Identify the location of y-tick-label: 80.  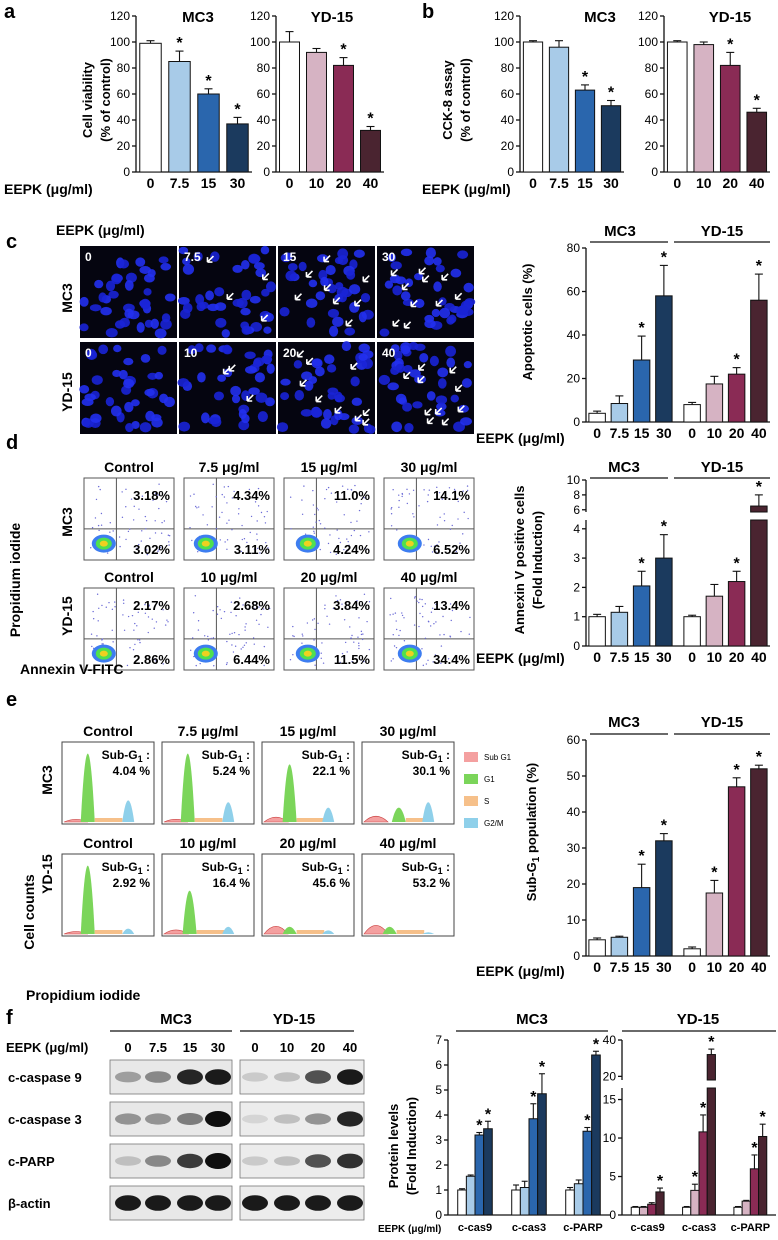
(124, 68).